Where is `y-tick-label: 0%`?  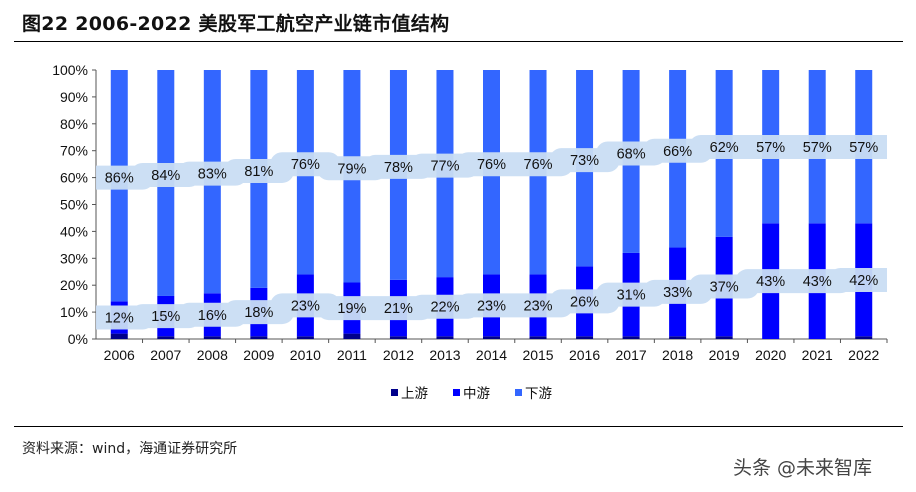
y-tick-label: 0% is located at coordinates (78, 339).